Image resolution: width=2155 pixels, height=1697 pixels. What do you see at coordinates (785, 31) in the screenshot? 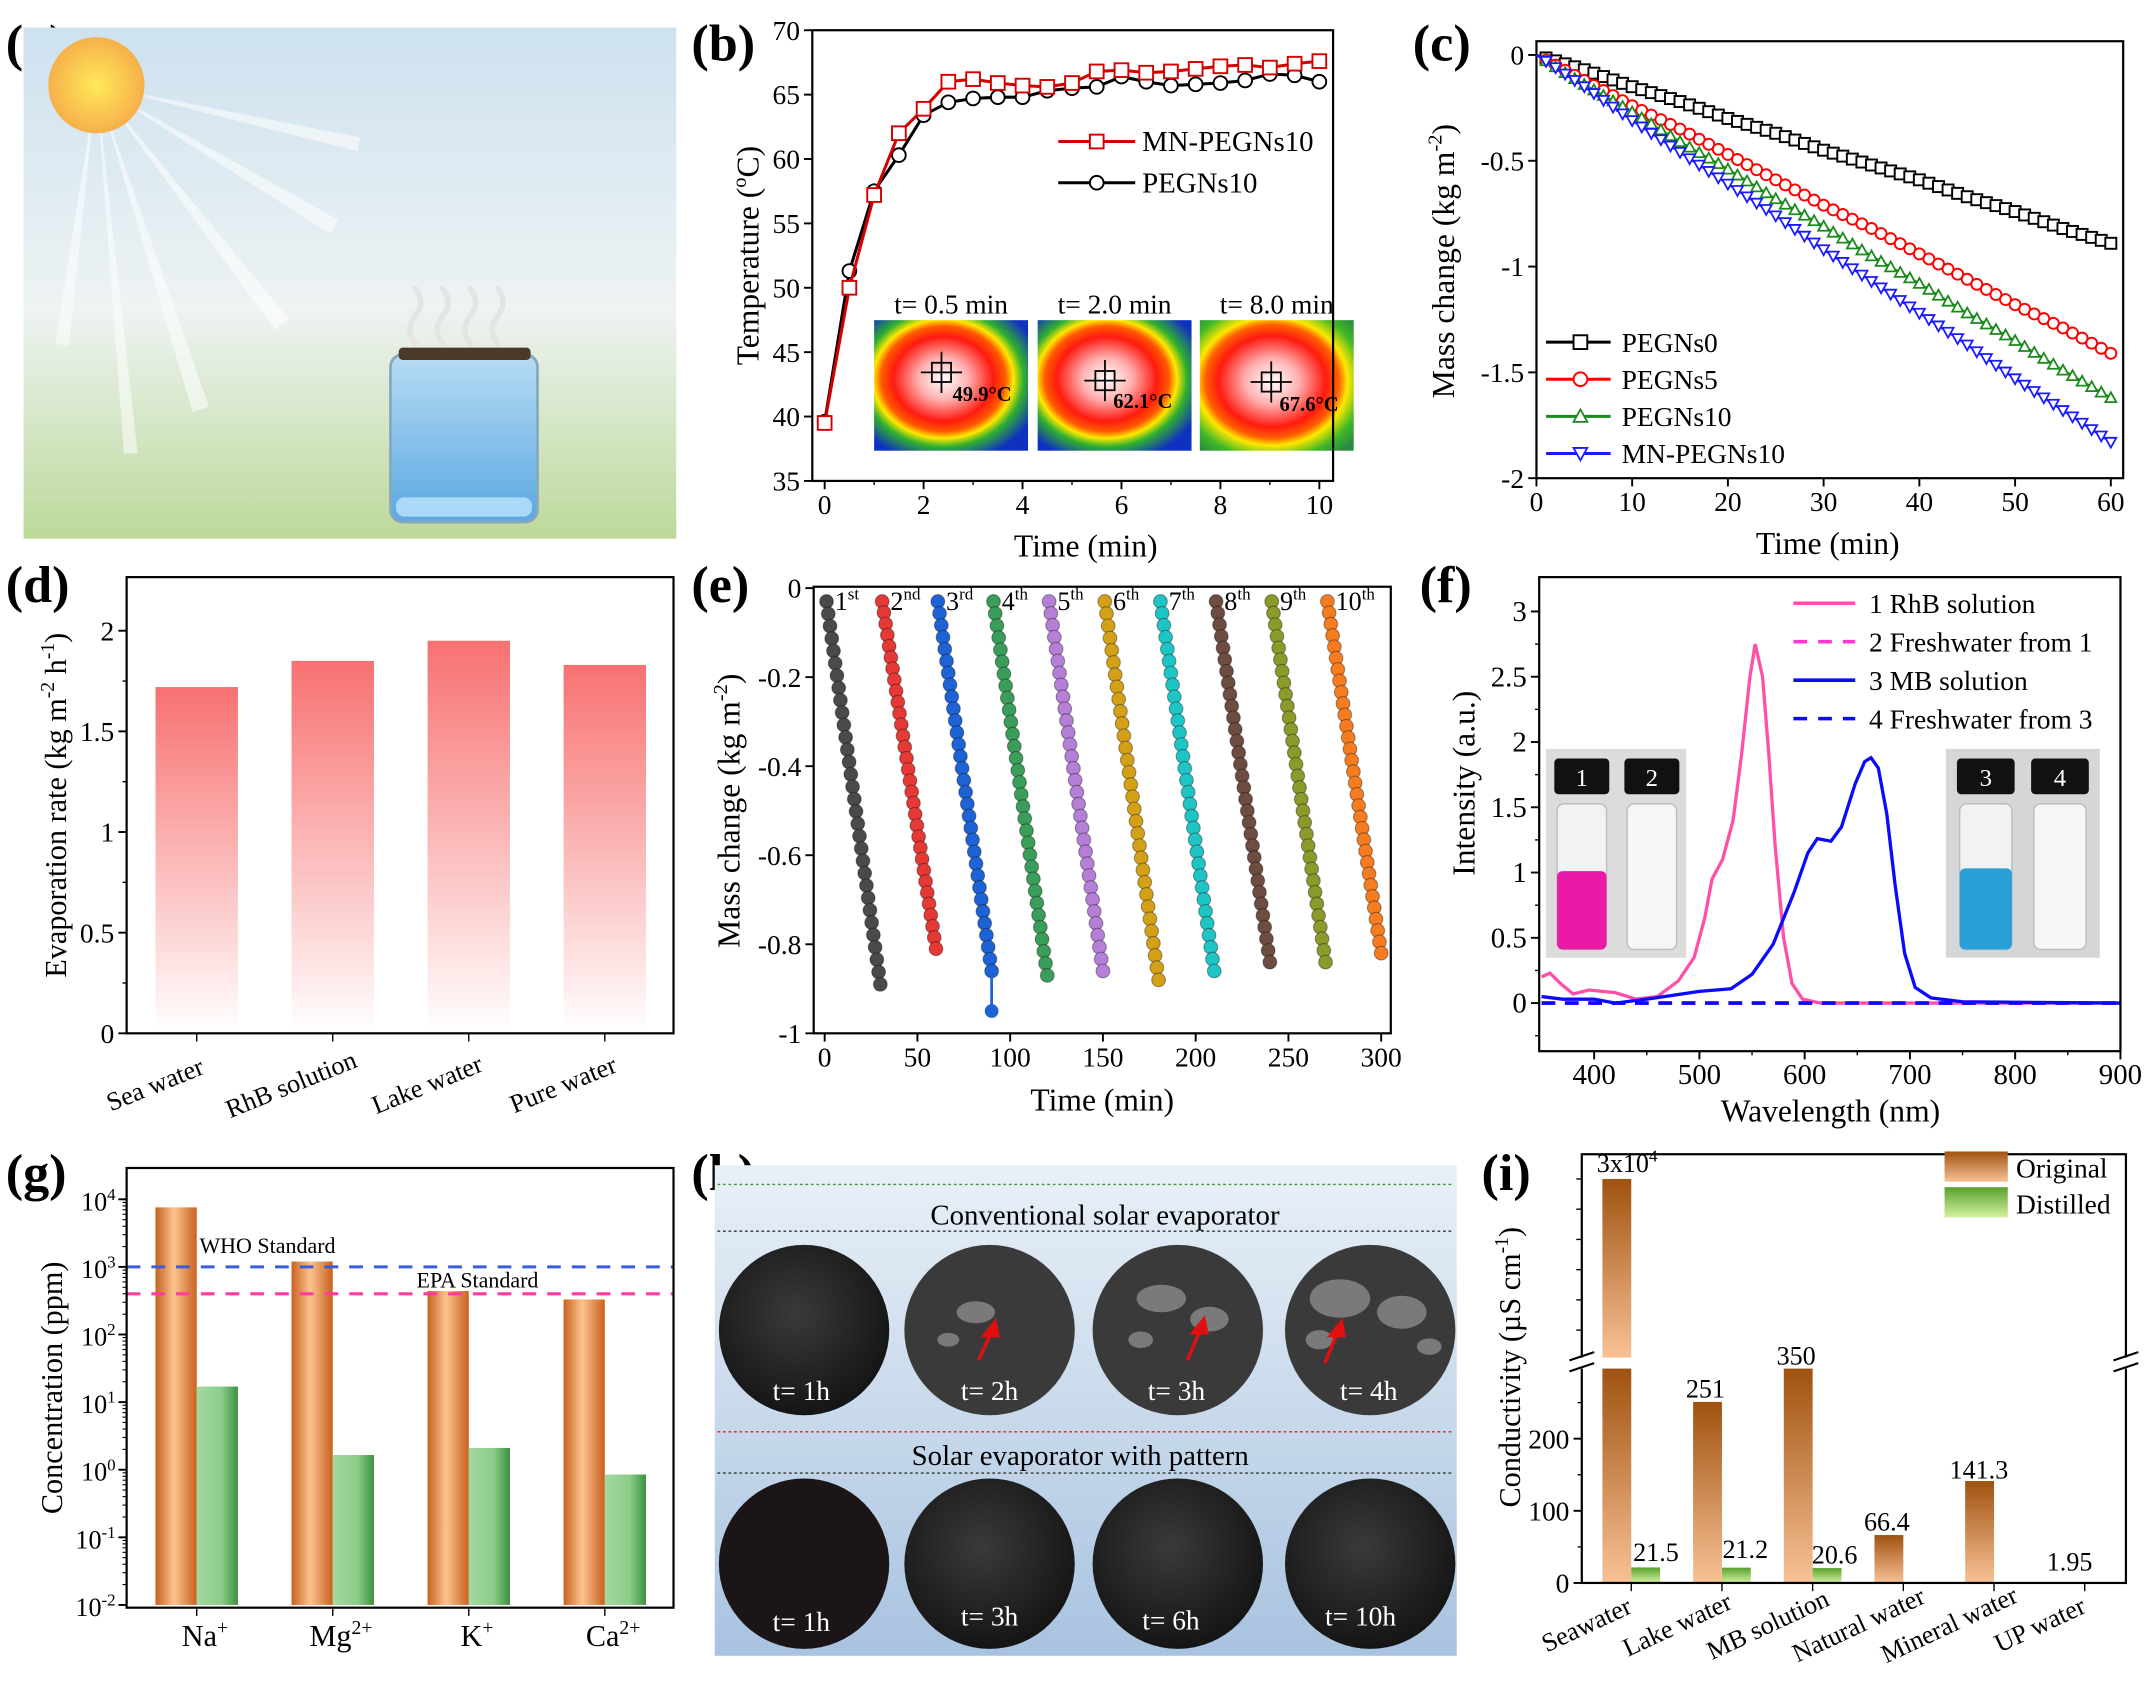
I see `y-tick-label: 70` at bounding box center [785, 31].